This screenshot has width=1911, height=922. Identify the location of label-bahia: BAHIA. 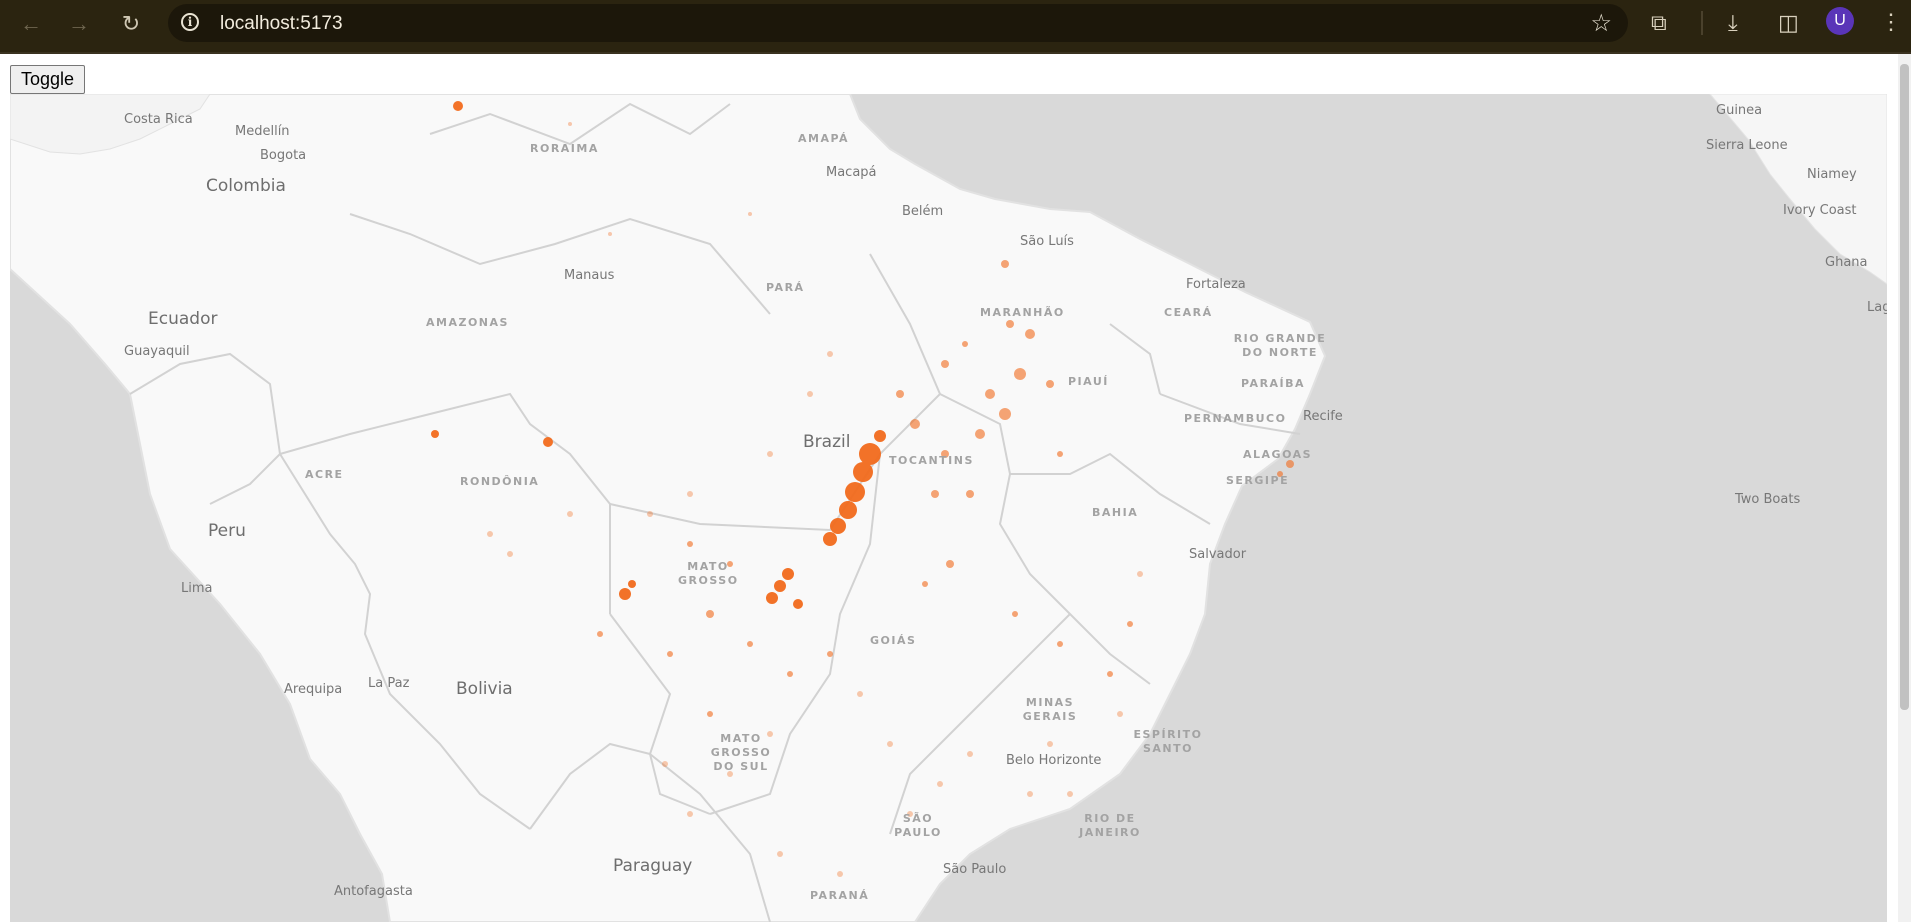
(1115, 512).